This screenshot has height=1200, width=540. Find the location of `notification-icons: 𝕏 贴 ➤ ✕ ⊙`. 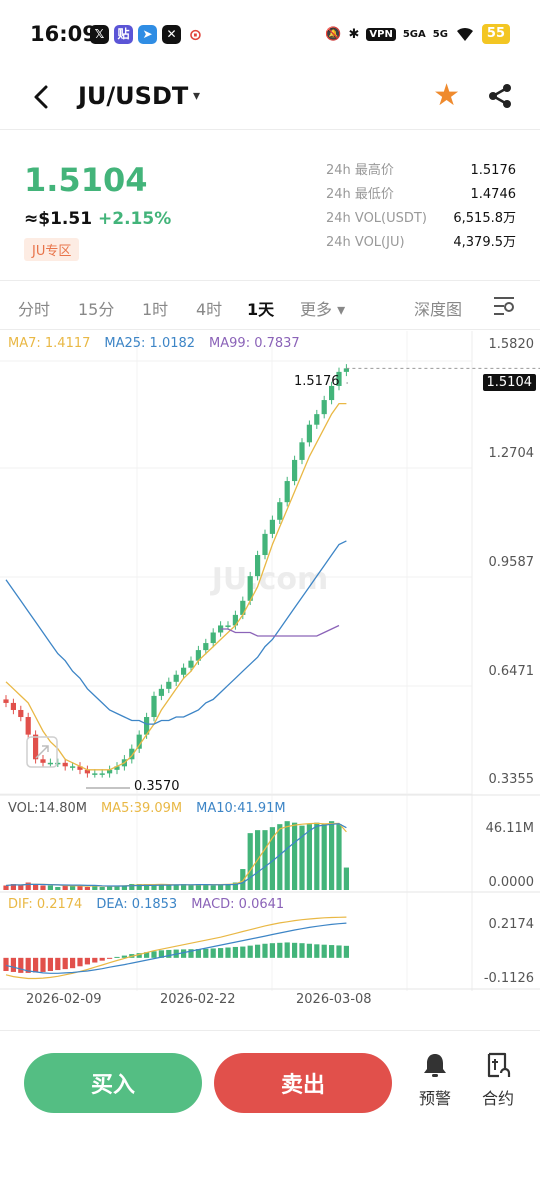

notification-icons: 𝕏 贴 ➤ ✕ ⊙ is located at coordinates (147, 34).